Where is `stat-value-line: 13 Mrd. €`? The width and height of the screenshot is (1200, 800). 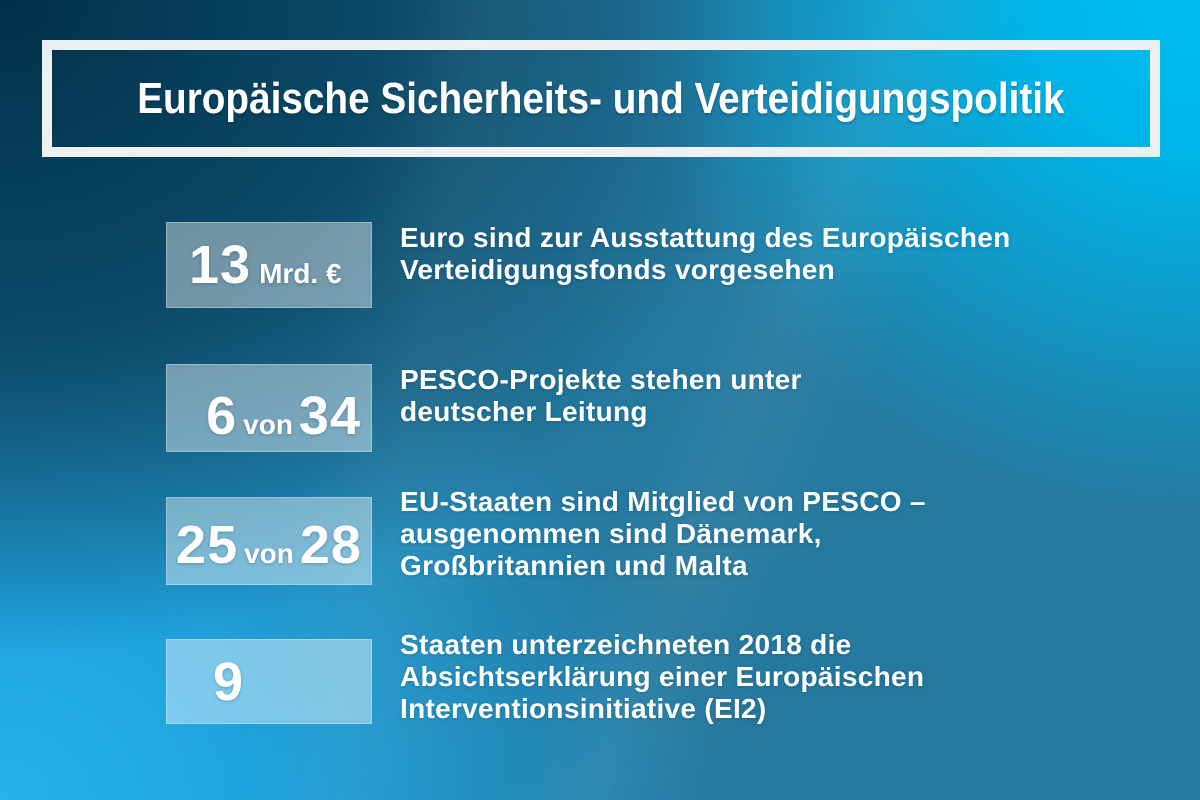
stat-value-line: 13 Mrd. € is located at coordinates (265, 265).